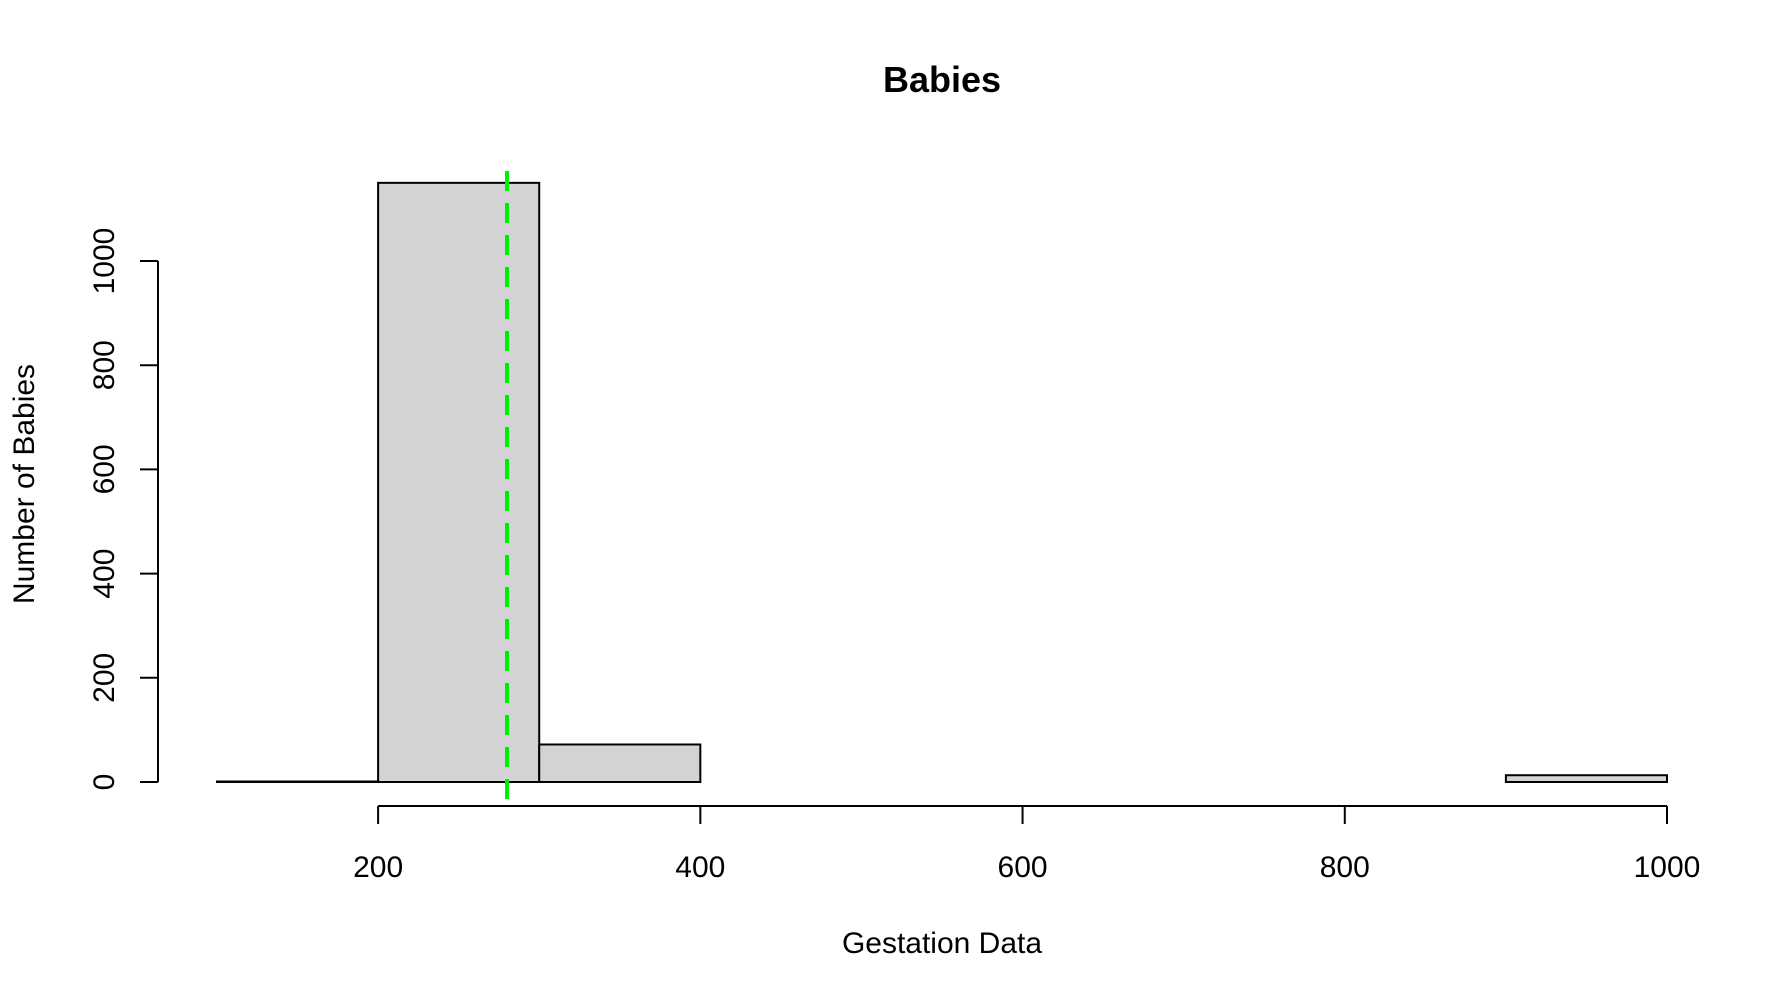 The image size is (1784, 992). What do you see at coordinates (24, 484) in the screenshot?
I see `y-axis-label: Number of Babies` at bounding box center [24, 484].